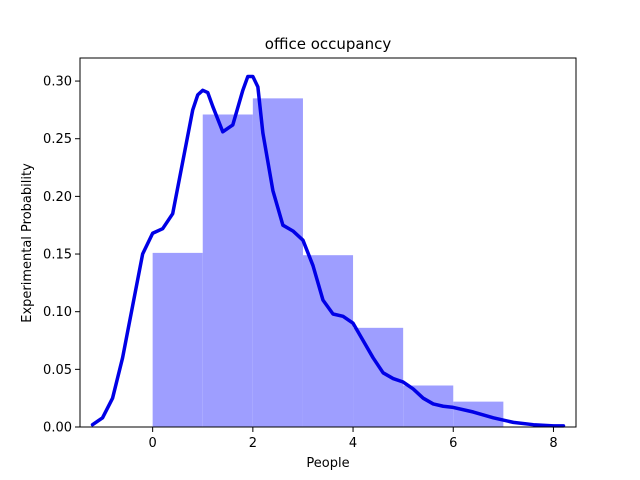  What do you see at coordinates (453, 443) in the screenshot?
I see `x-tick-label-3: 6` at bounding box center [453, 443].